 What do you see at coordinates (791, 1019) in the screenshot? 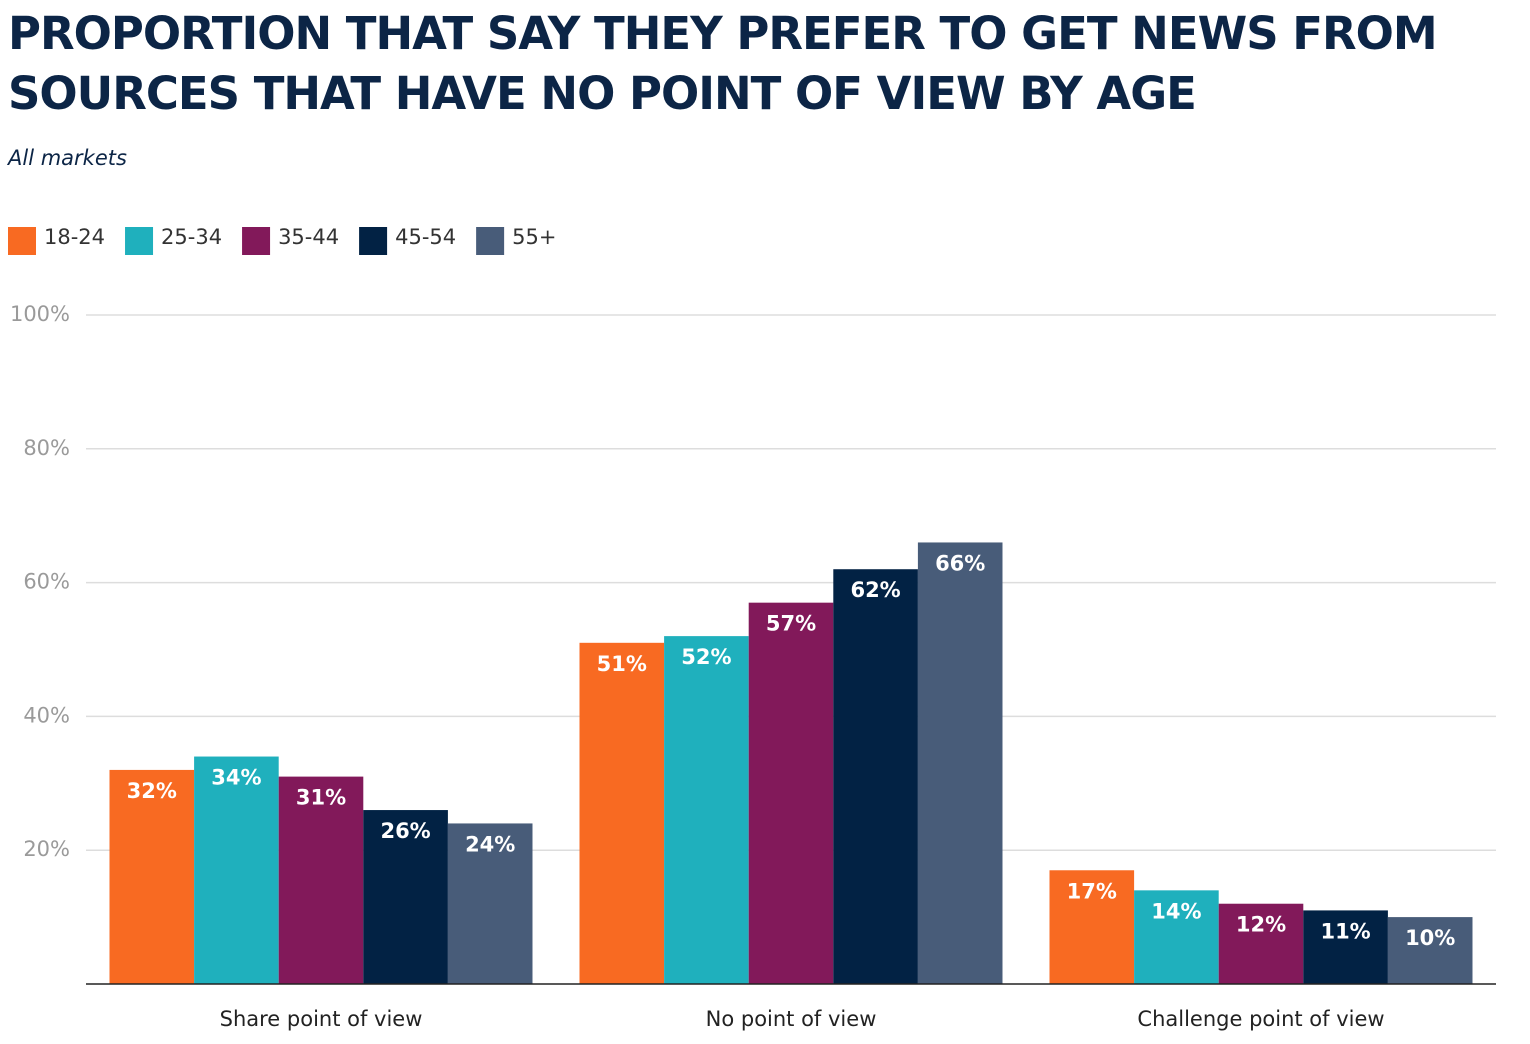
I see `x-tick-label: No point of view` at bounding box center [791, 1019].